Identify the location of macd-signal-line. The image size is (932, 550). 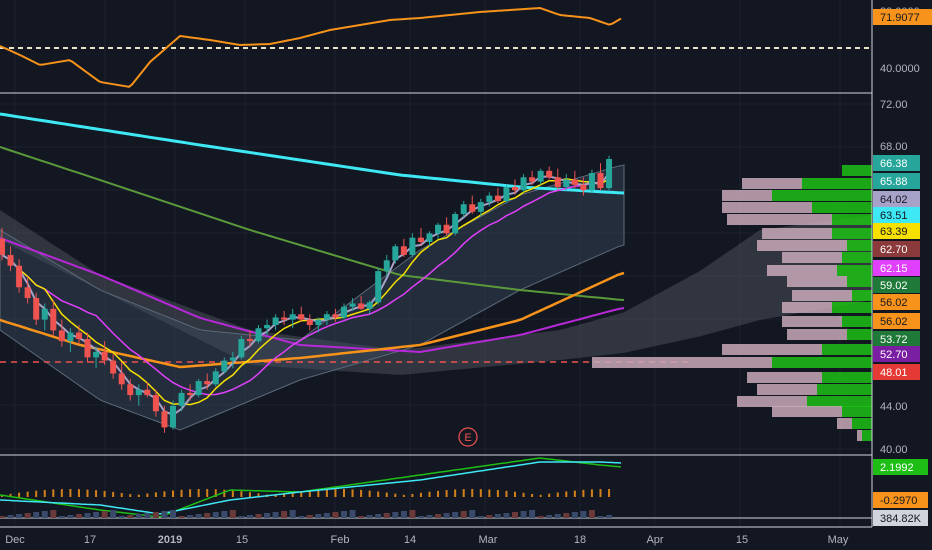
(311, 488).